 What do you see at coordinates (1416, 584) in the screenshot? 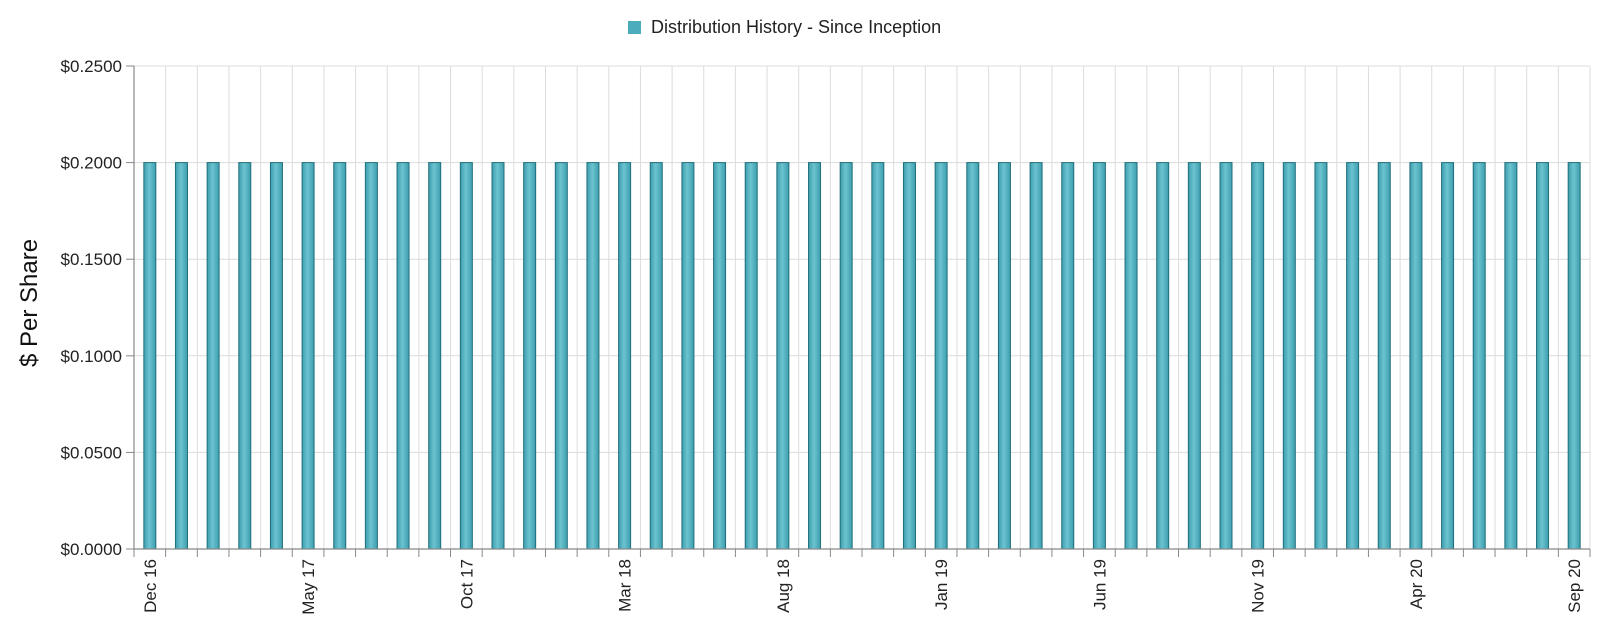
I see `x-tick-label: Apr 20` at bounding box center [1416, 584].